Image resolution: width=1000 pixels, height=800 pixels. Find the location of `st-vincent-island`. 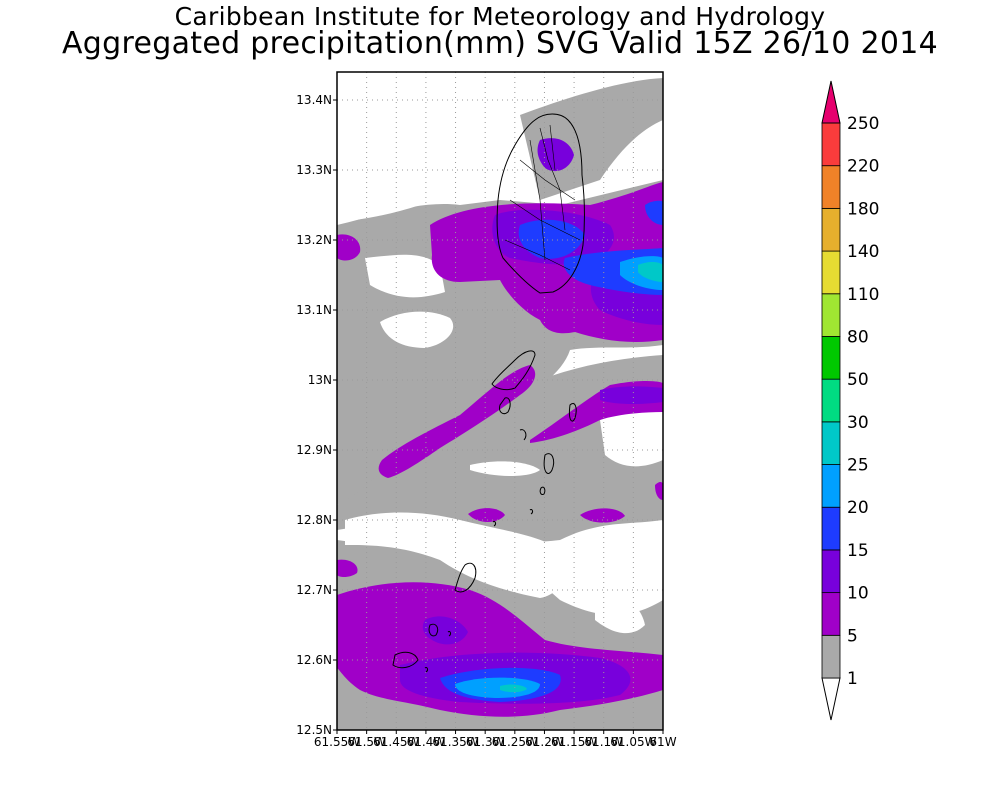

st-vincent-island is located at coordinates (540, 203).